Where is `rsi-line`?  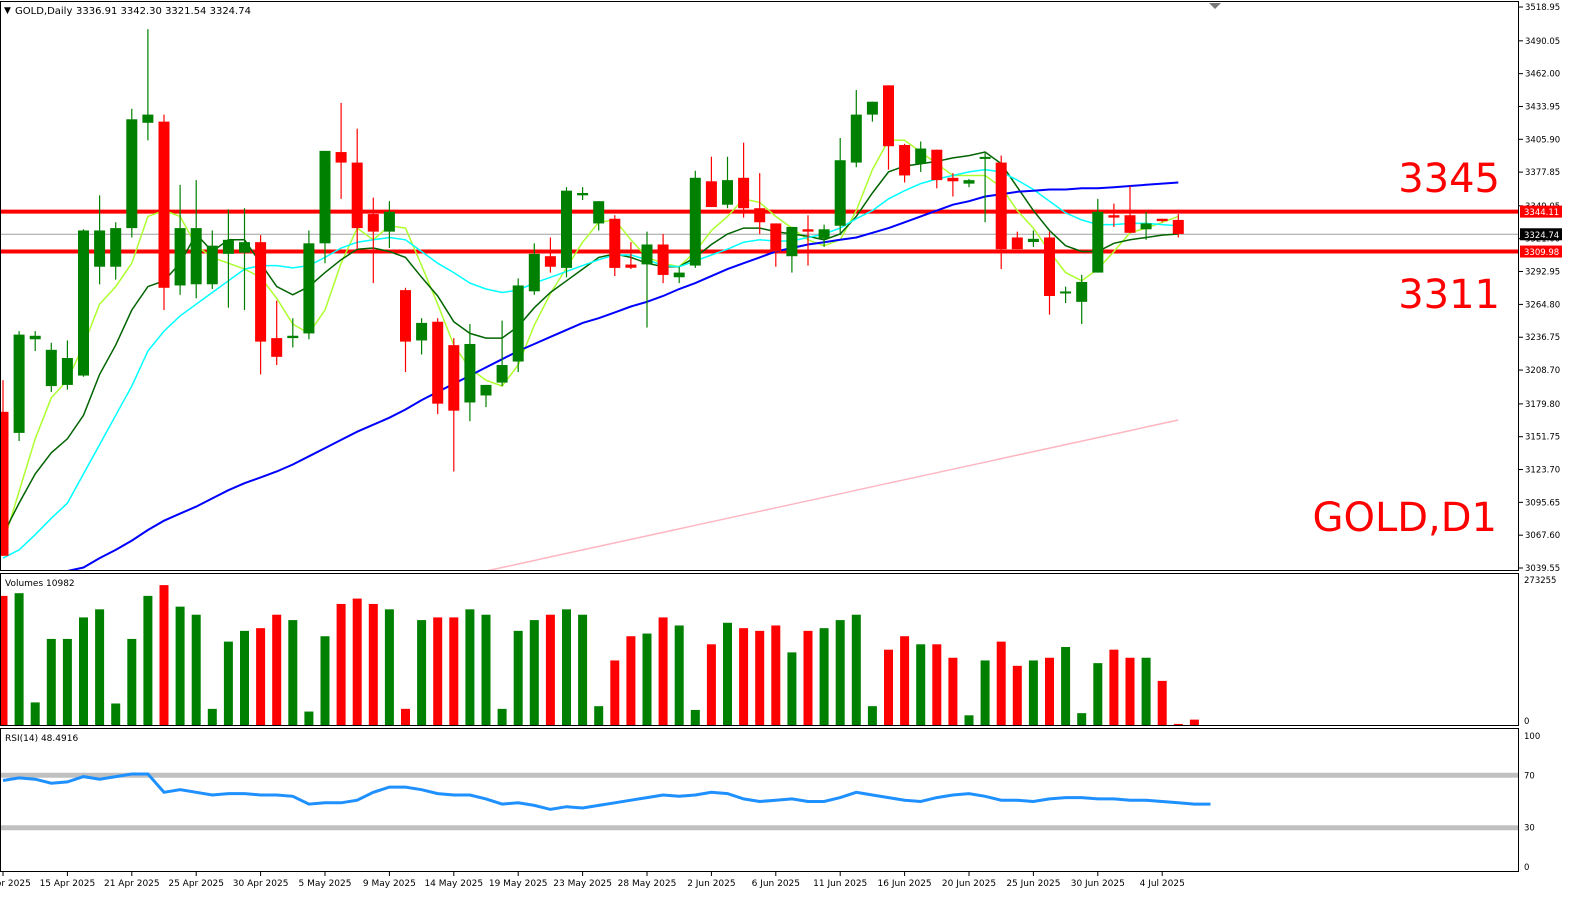 rsi-line is located at coordinates (606, 791).